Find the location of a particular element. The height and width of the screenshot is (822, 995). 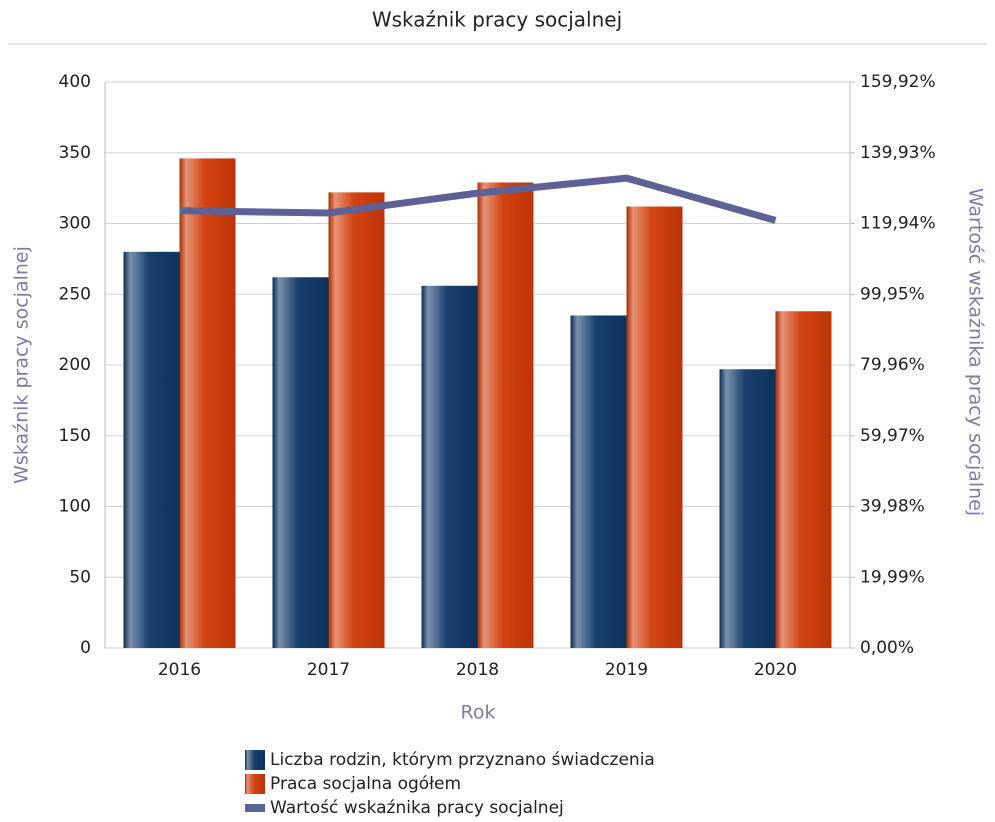

x-axis-title: Rok is located at coordinates (478, 713).